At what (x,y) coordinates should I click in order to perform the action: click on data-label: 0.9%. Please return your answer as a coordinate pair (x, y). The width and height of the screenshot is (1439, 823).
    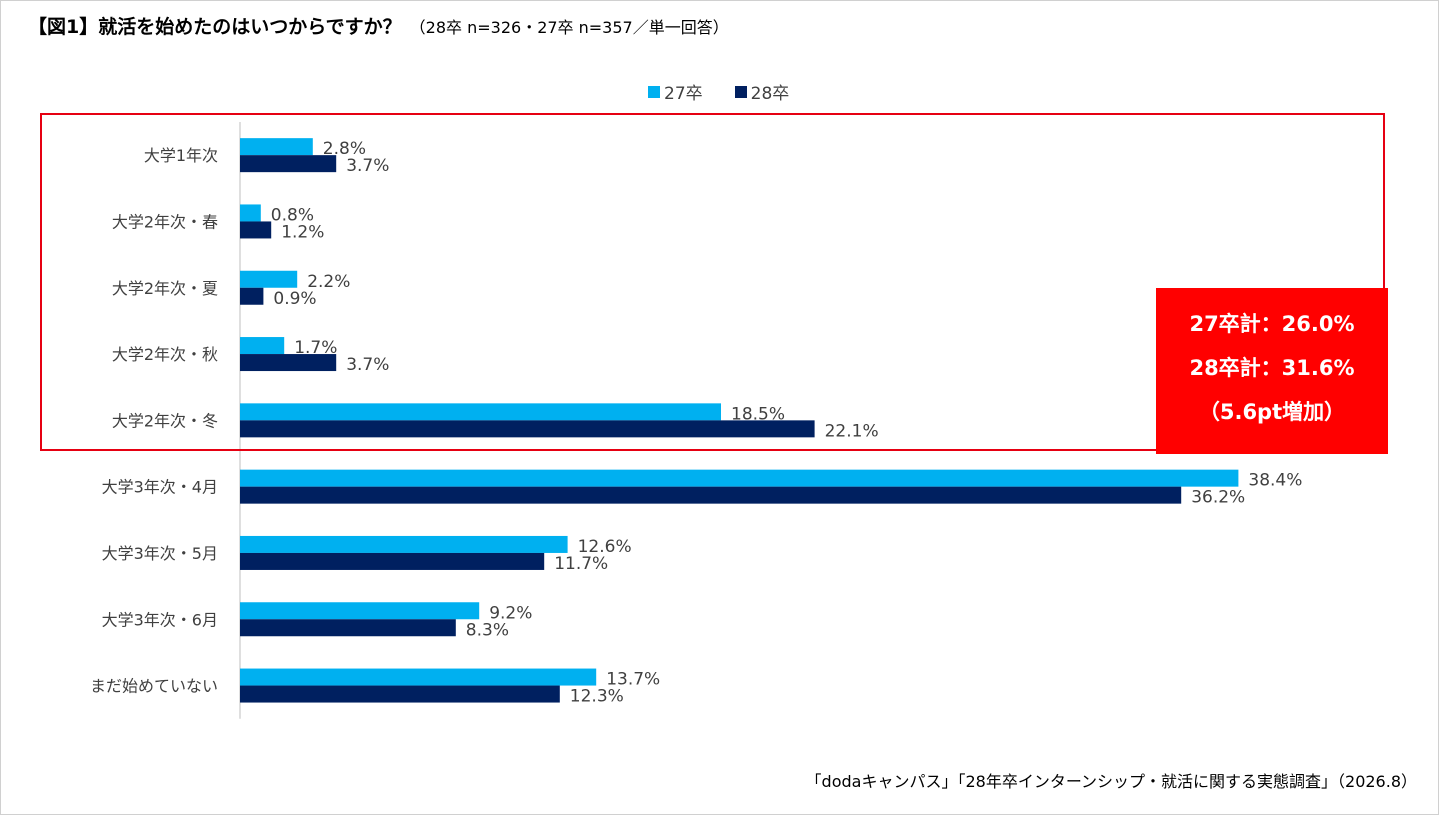
    Looking at the image, I should click on (294, 299).